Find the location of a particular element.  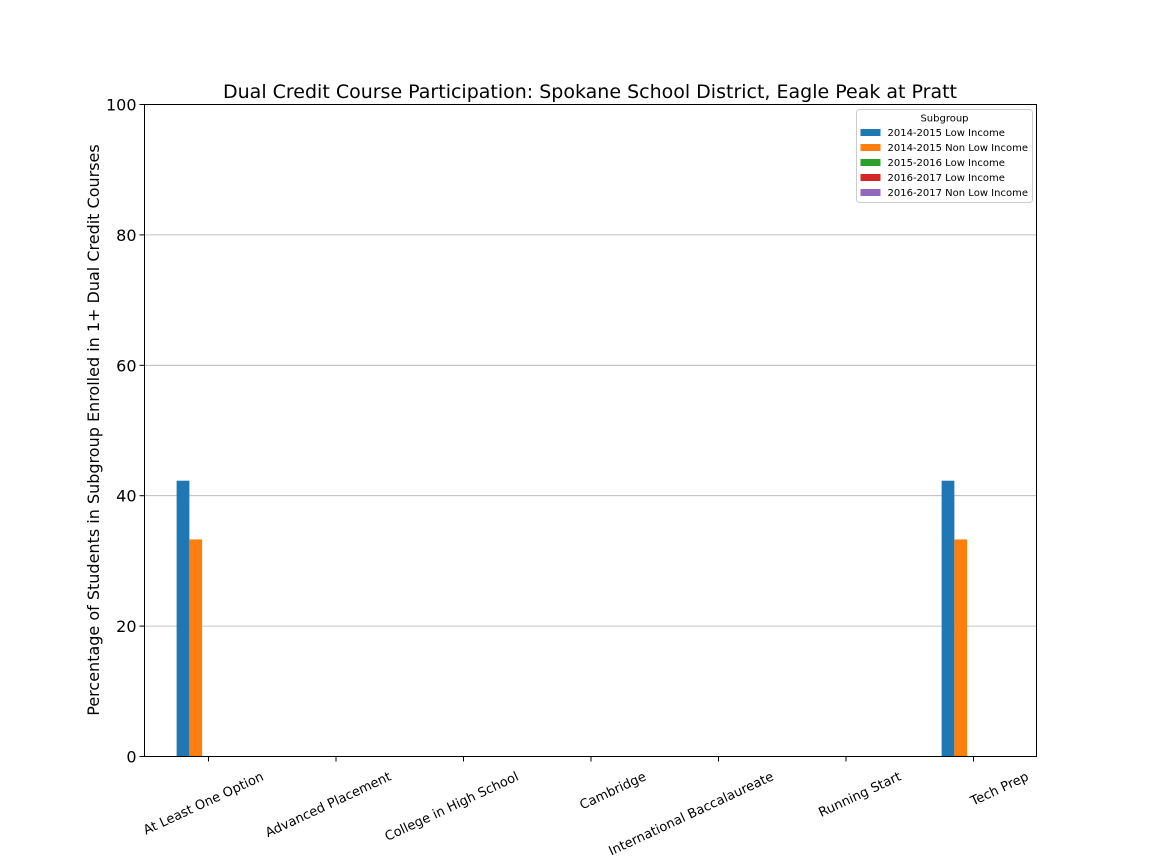

y-axis: 0 20 40 60 80 100 is located at coordinates (125, 431).